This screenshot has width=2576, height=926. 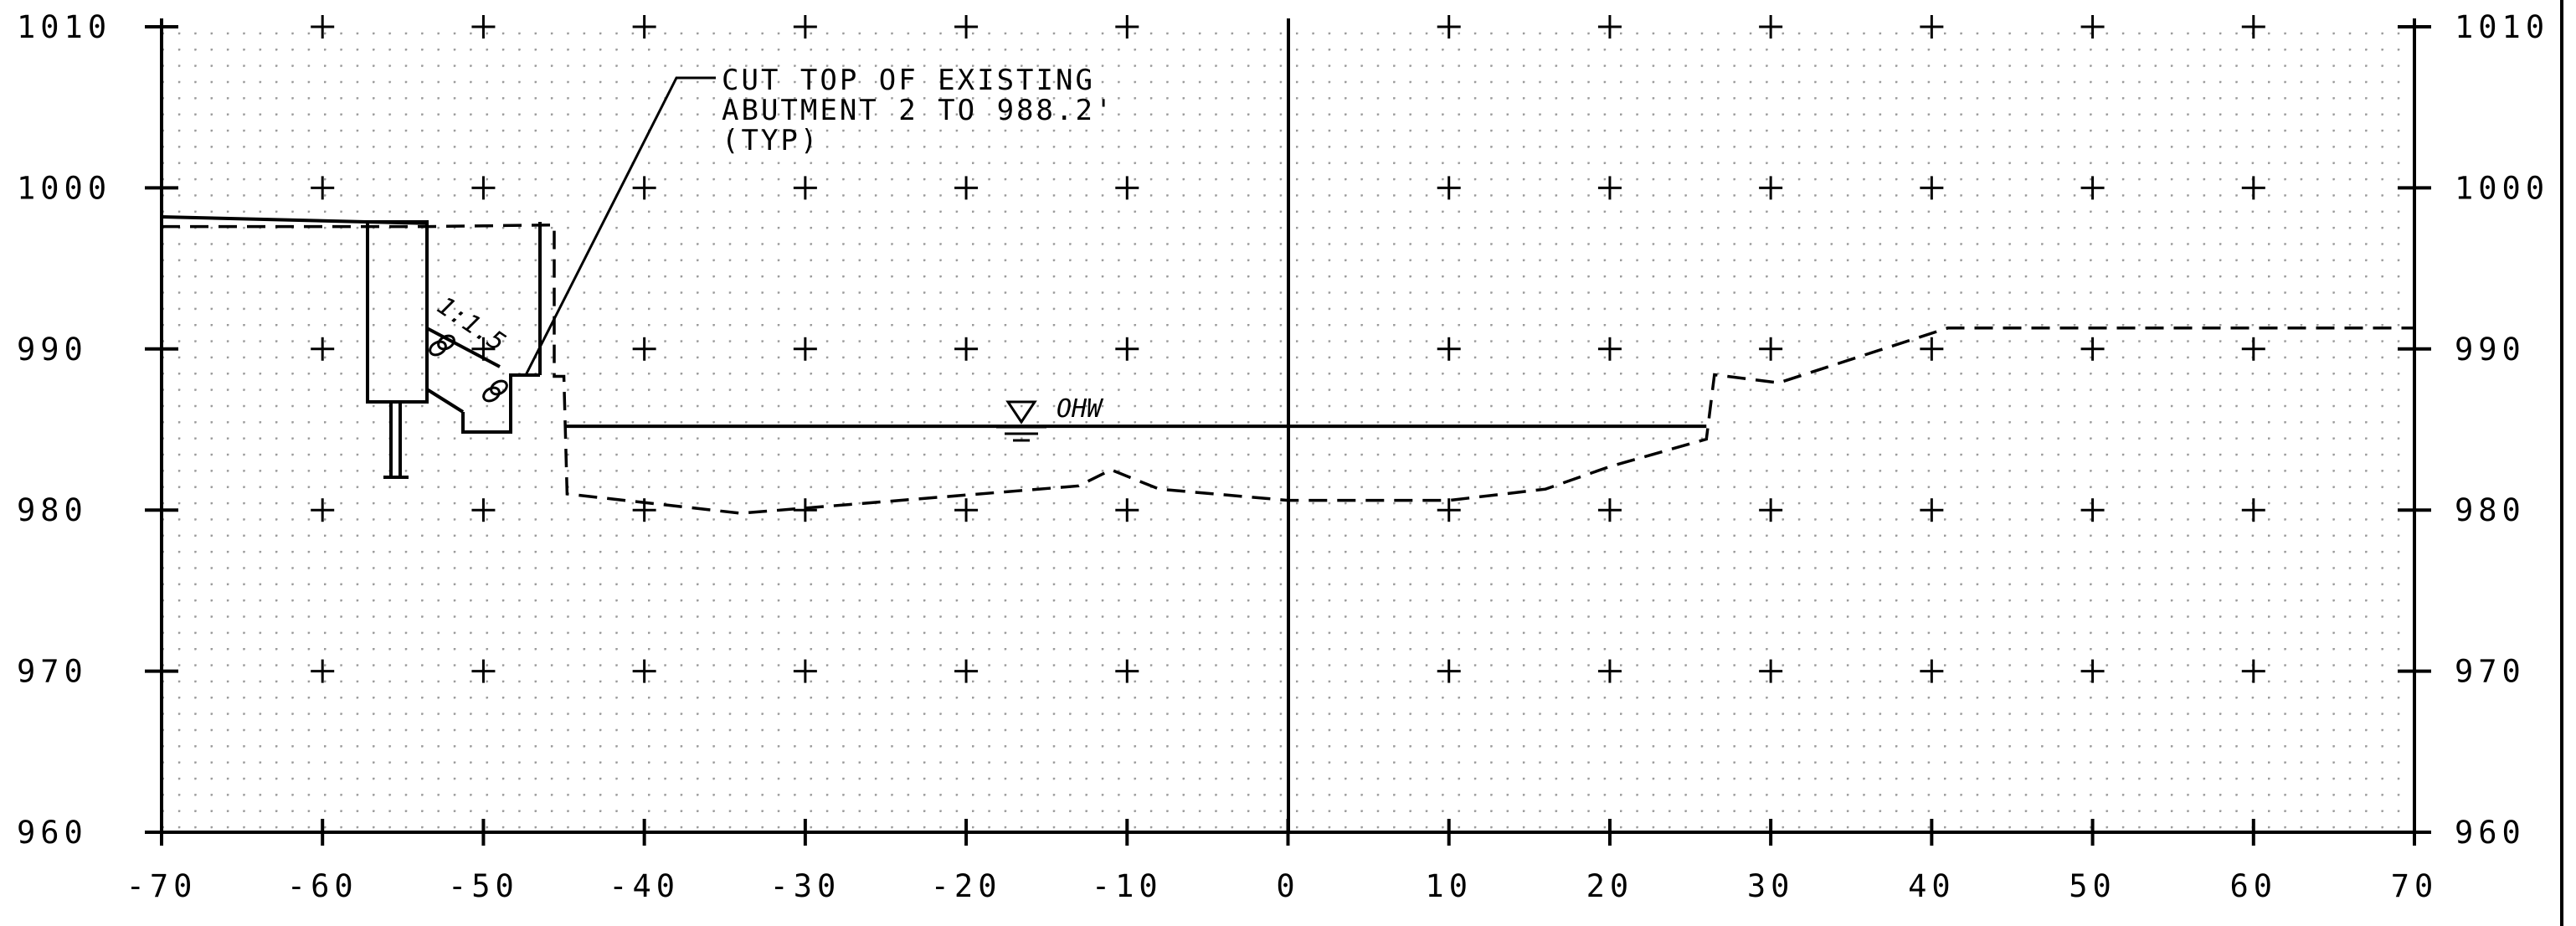 I want to click on x-tick-label: 30, so click(x=1771, y=886).